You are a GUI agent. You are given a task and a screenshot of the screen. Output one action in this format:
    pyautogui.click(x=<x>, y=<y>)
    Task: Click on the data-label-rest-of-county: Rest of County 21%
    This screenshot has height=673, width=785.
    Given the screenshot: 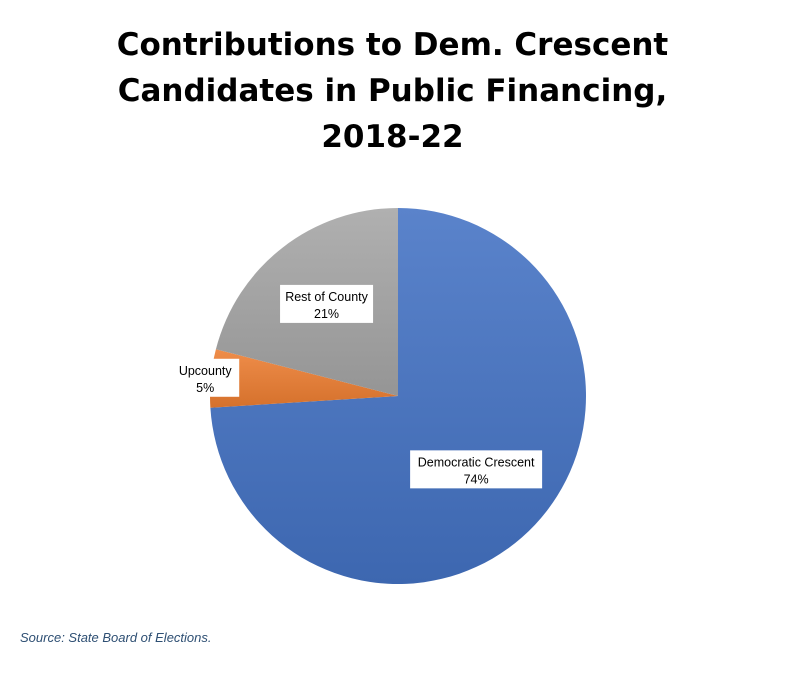 What is the action you would take?
    pyautogui.click(x=327, y=303)
    